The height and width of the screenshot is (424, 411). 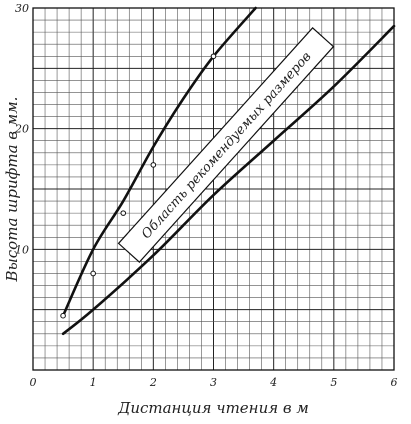 I want to click on x-tick-label: 1, so click(x=93, y=382).